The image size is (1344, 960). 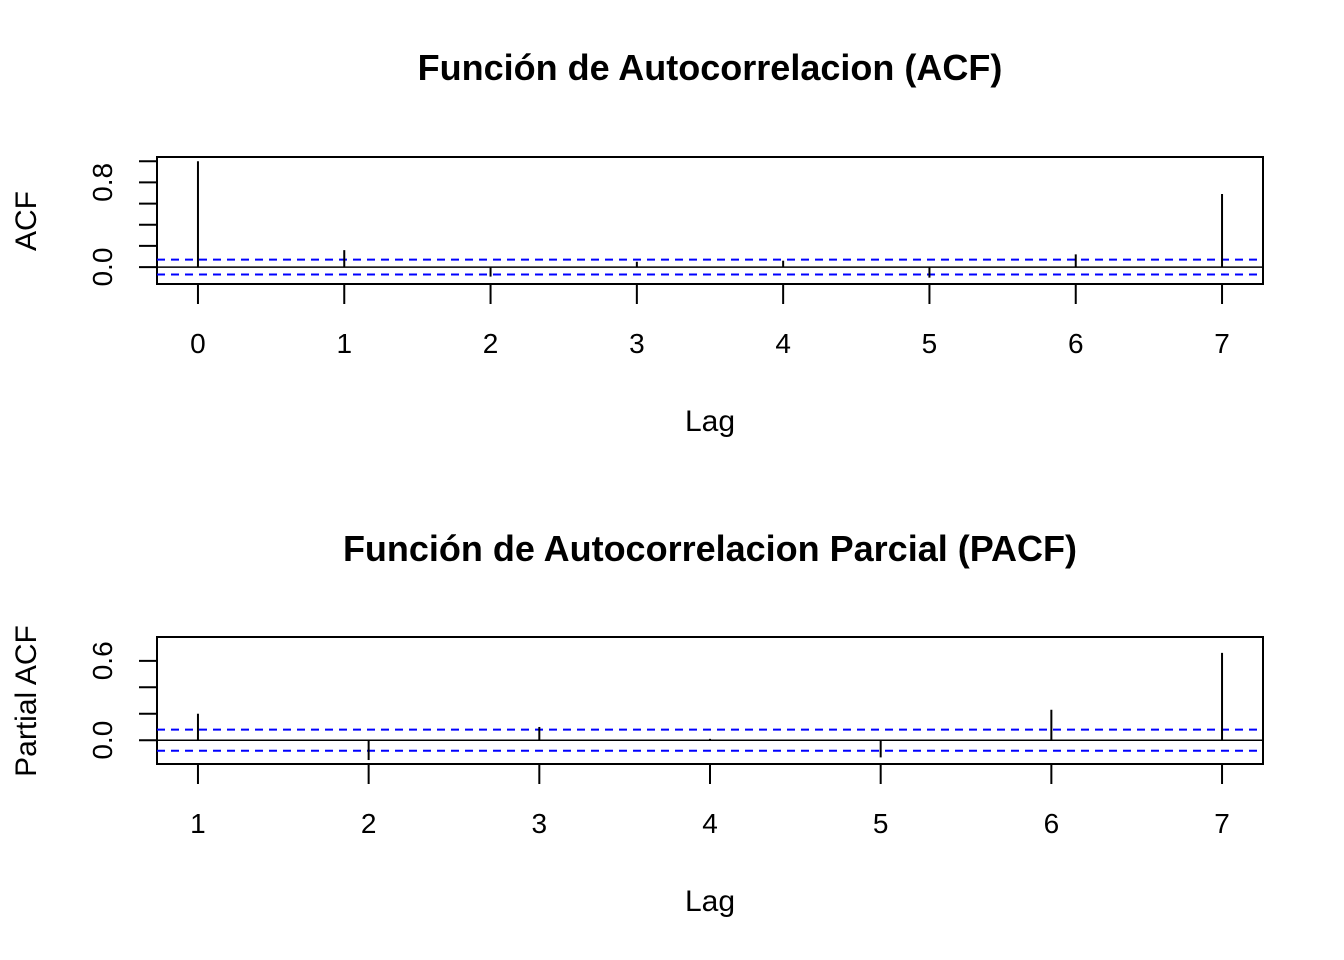 I want to click on pacf-x-tick-label: 3, so click(x=540, y=823).